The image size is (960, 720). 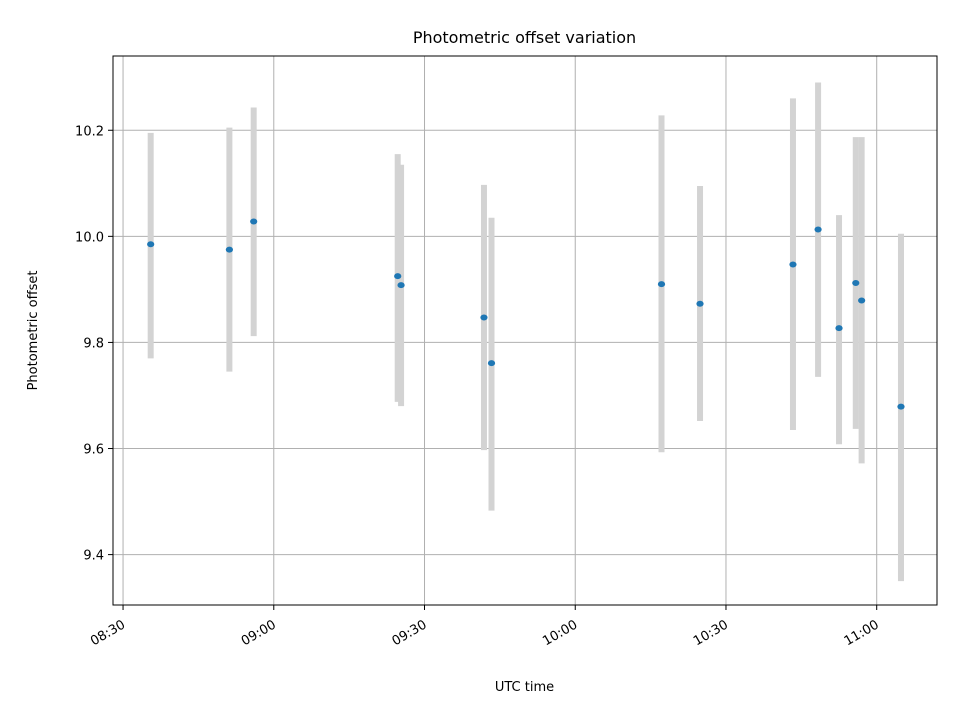 I want to click on y-tick-label: 10.2, so click(x=89, y=131).